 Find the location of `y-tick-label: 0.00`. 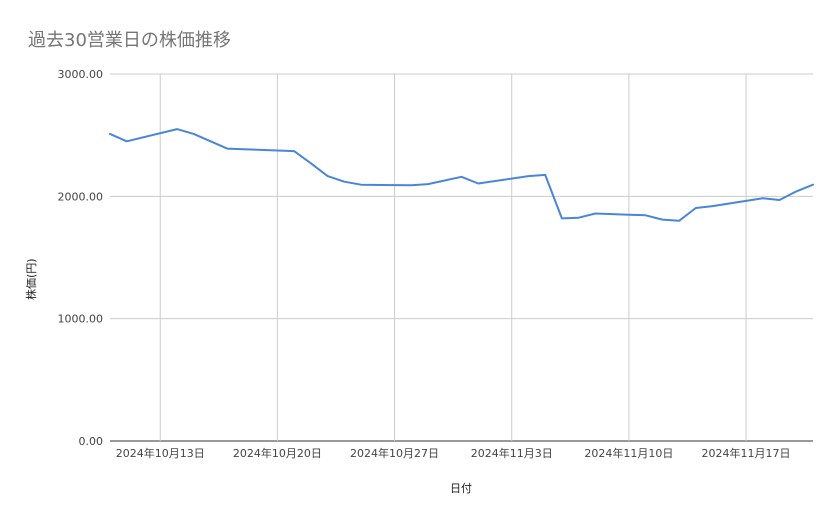

y-tick-label: 0.00 is located at coordinates (91, 441).